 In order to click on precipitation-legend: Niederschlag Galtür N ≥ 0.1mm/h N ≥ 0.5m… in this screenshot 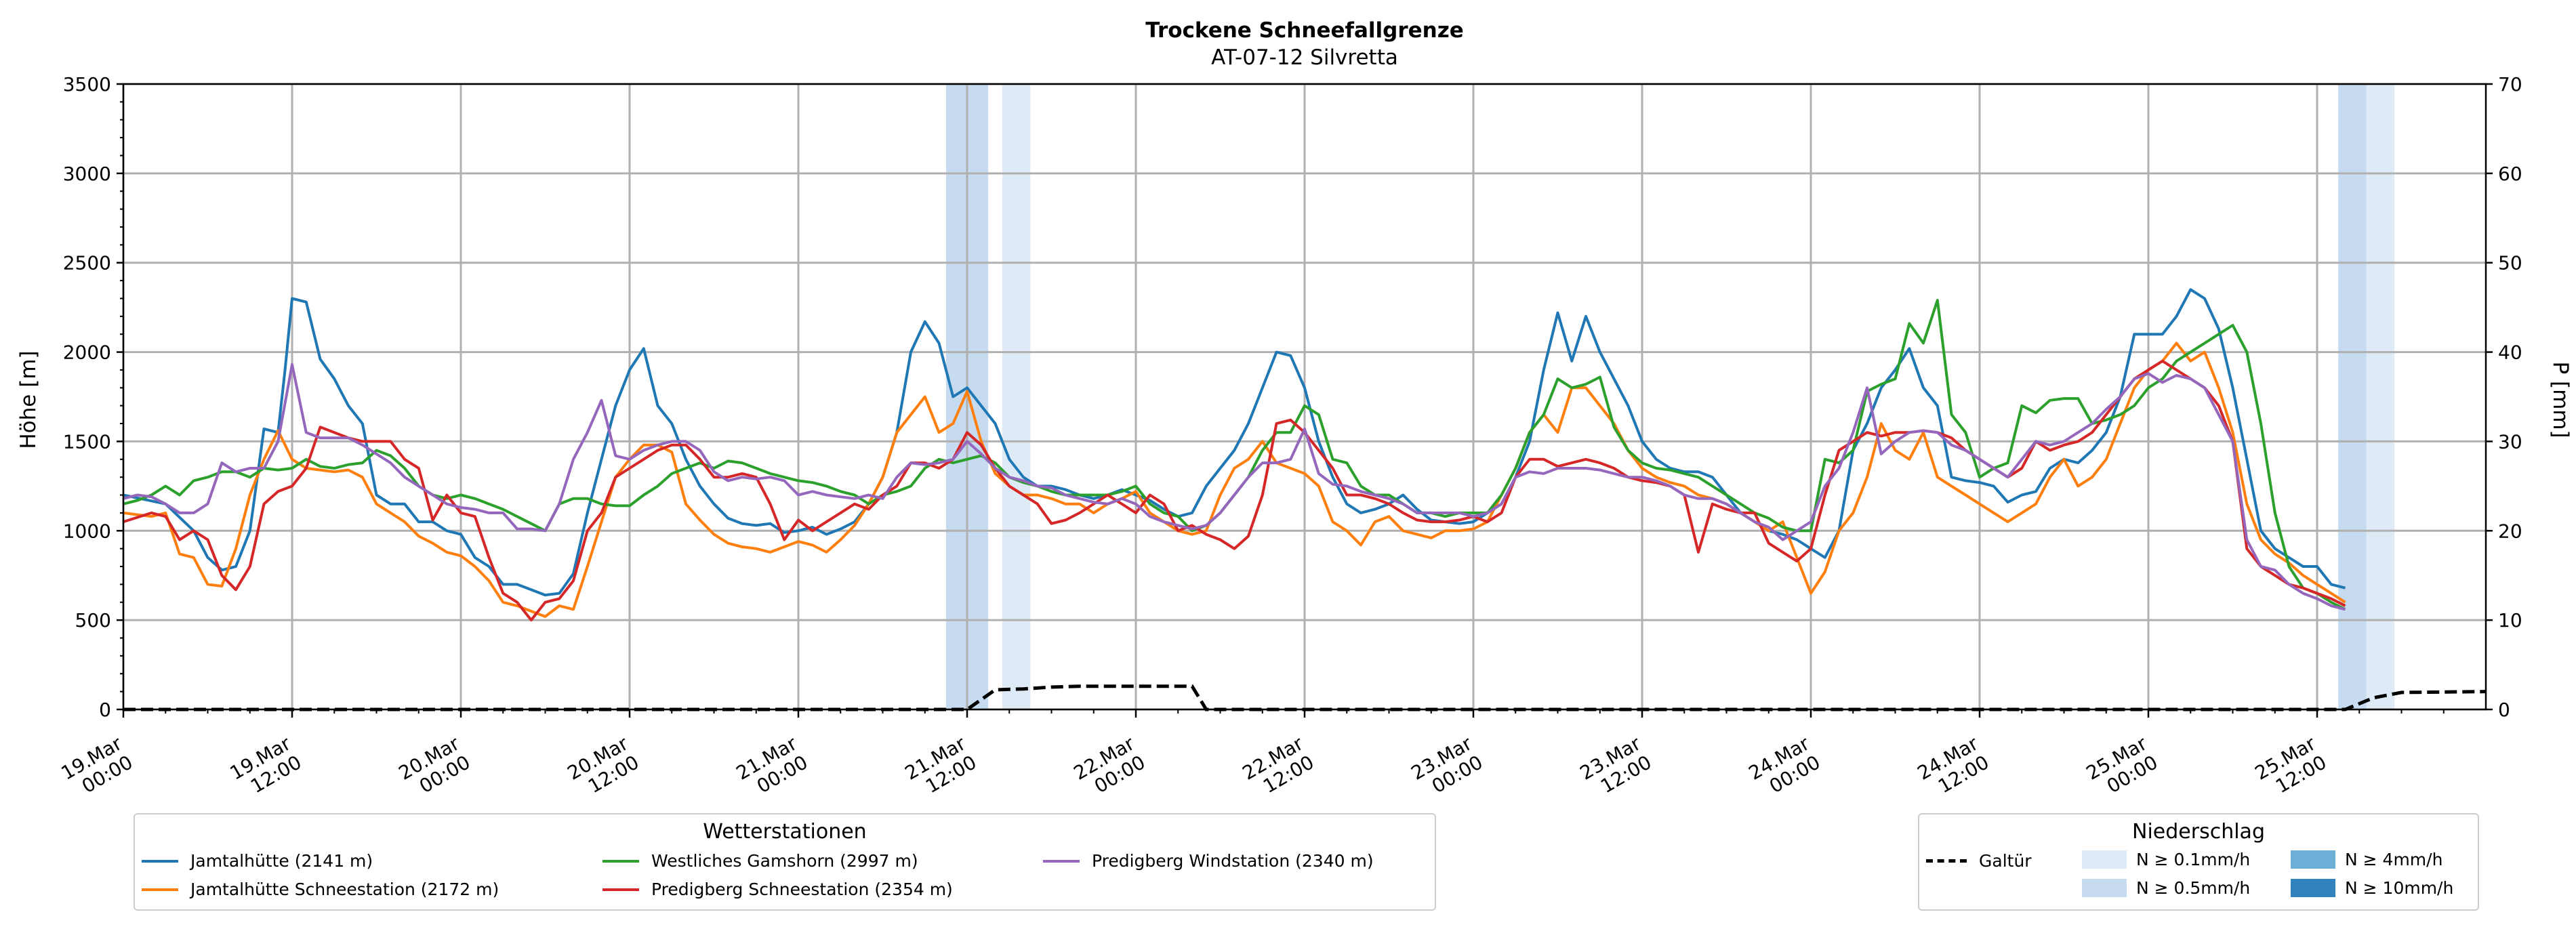, I will do `click(2199, 862)`.